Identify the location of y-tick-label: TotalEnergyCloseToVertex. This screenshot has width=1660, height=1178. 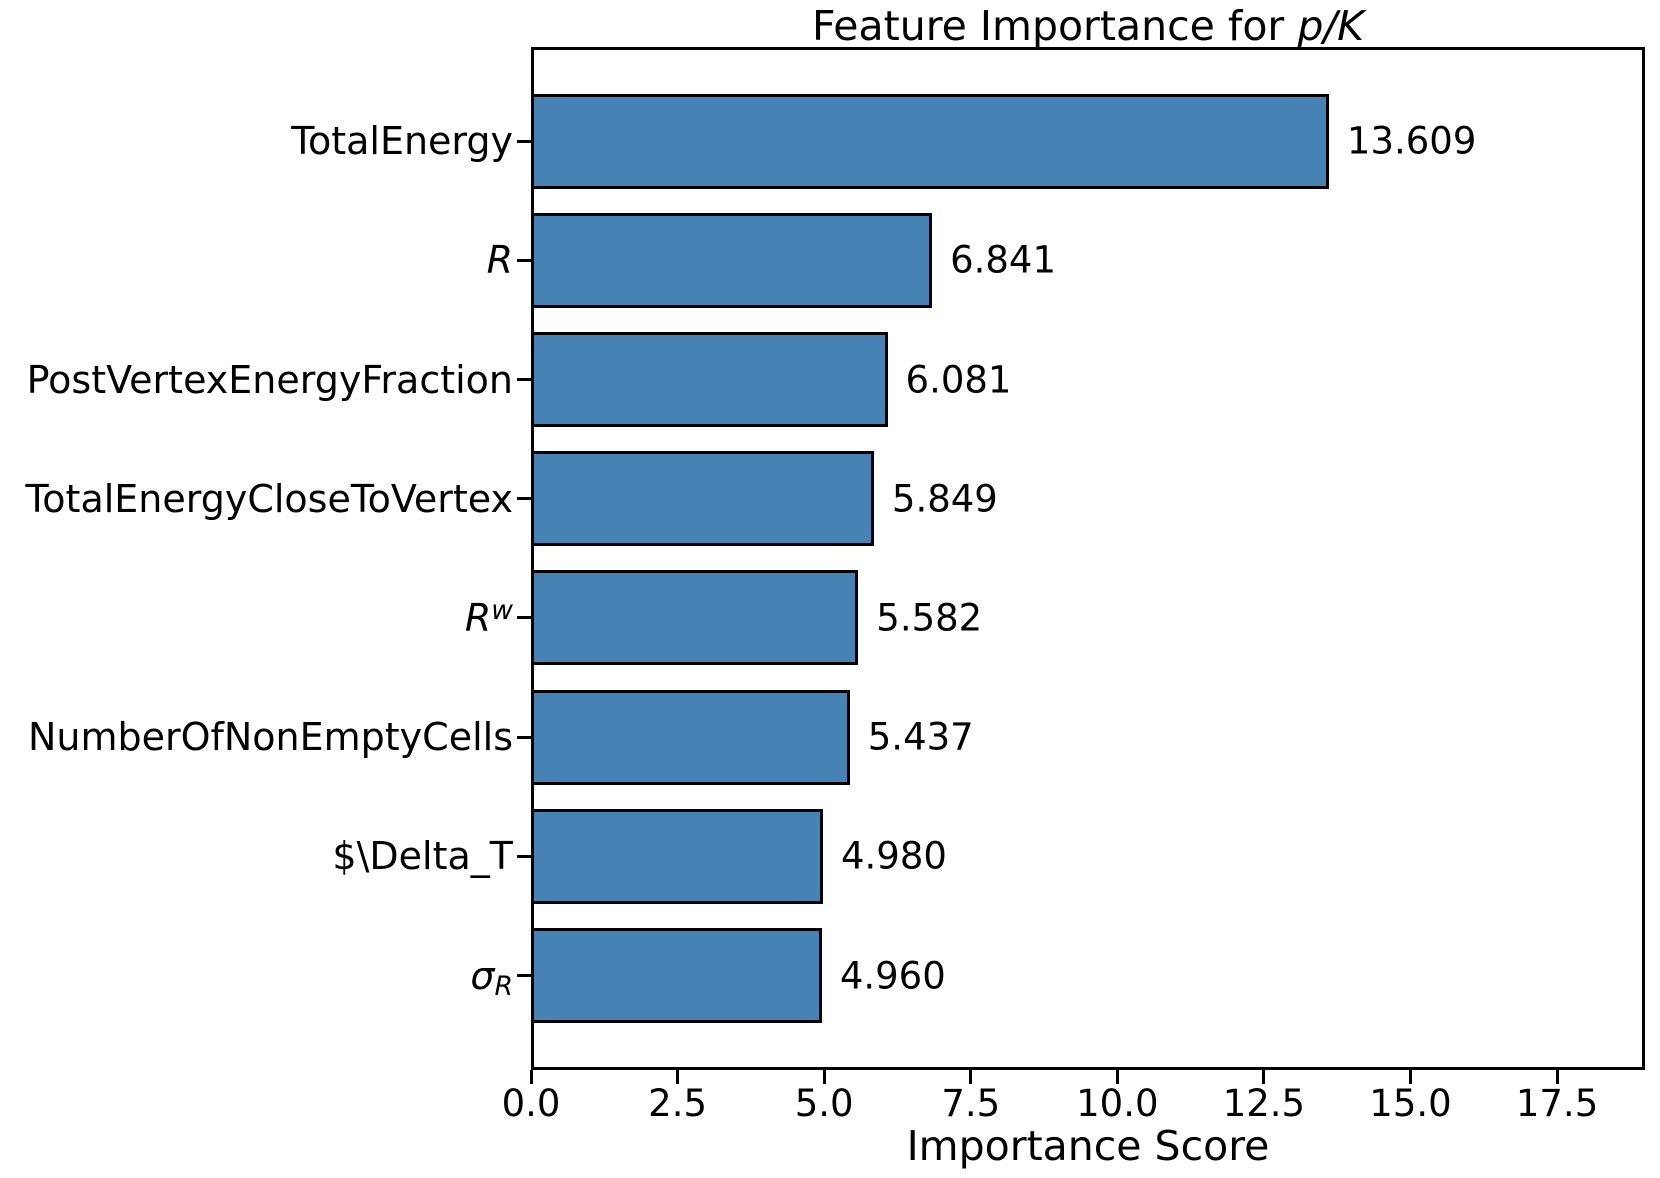
(256, 499).